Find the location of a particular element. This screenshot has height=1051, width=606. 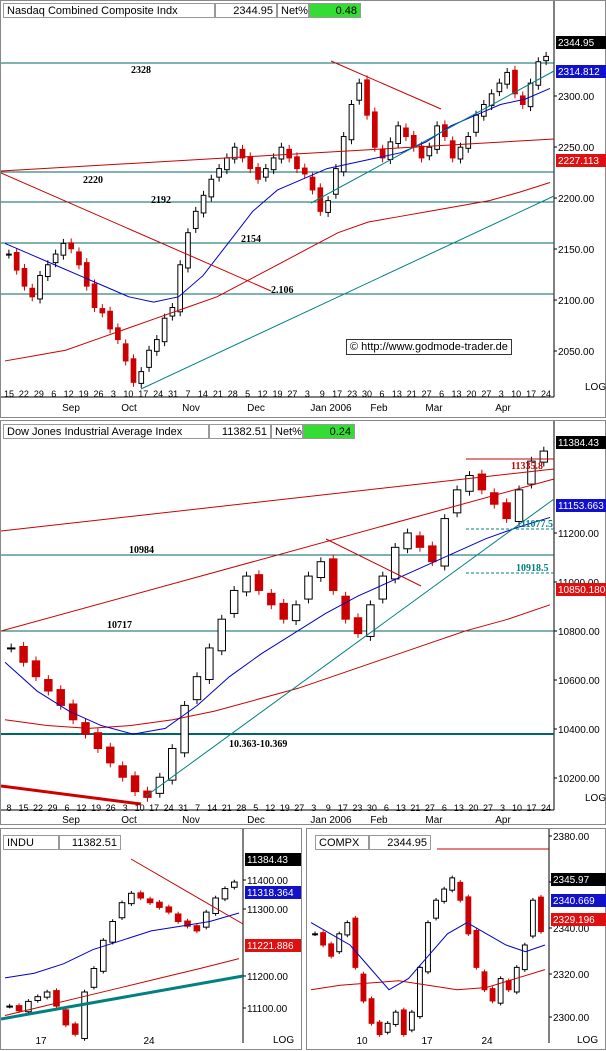

x-tick-label: 22 is located at coordinates (24, 394).